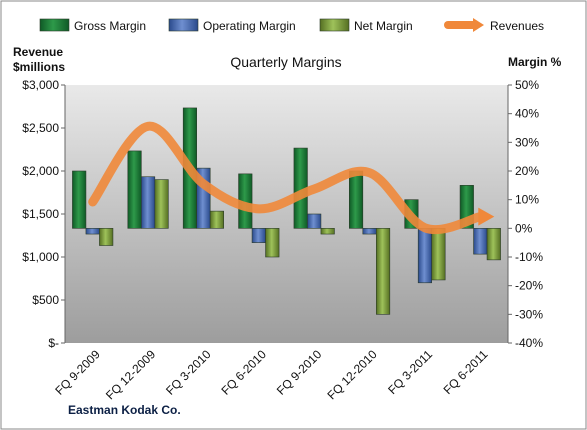  I want to click on right-tick-label: 50%, so click(527, 85).